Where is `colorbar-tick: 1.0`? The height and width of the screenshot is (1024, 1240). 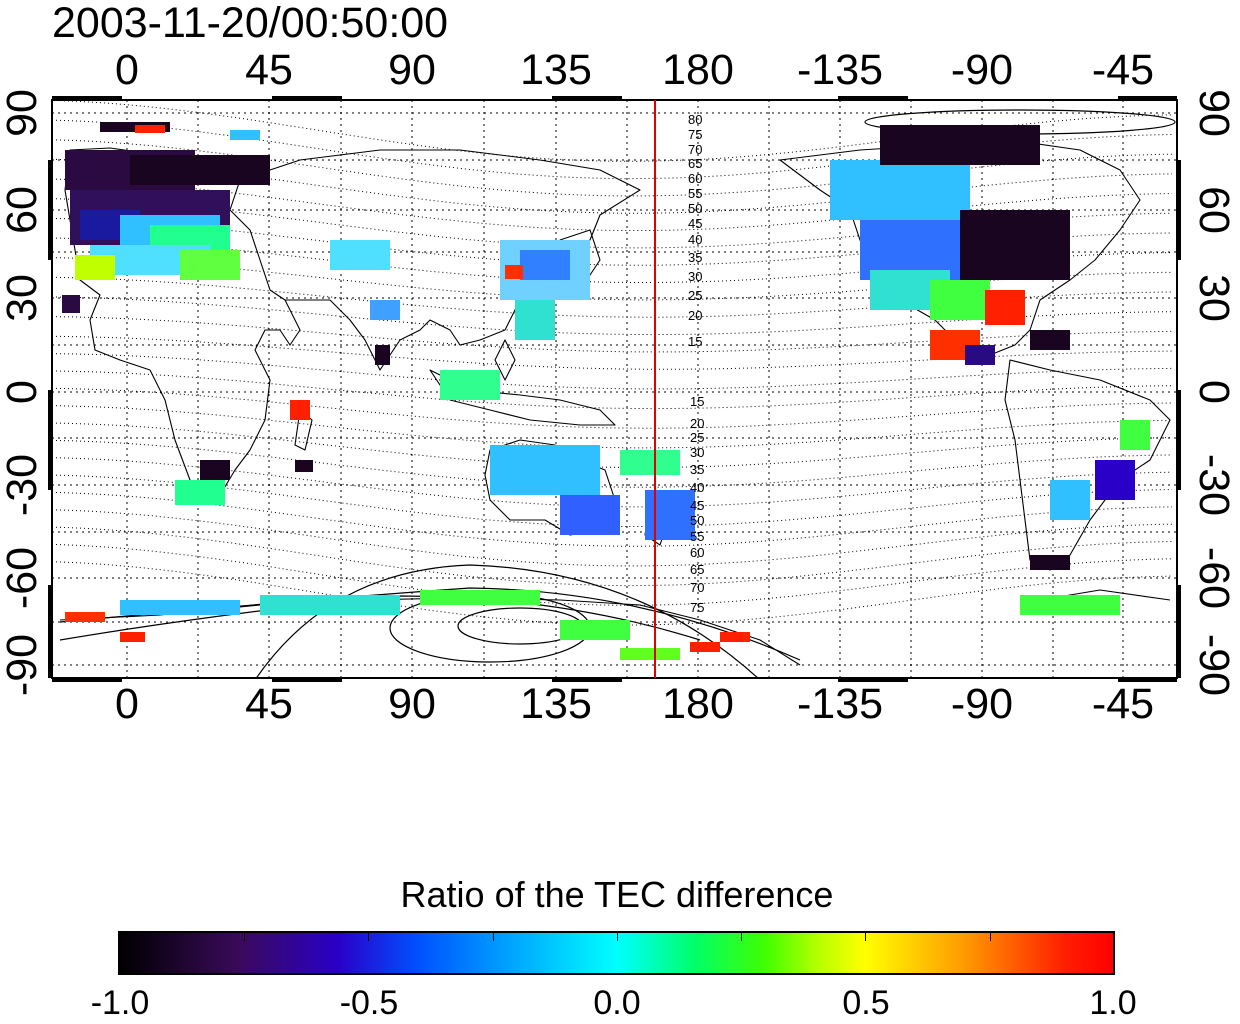 colorbar-tick: 1.0 is located at coordinates (1113, 1003).